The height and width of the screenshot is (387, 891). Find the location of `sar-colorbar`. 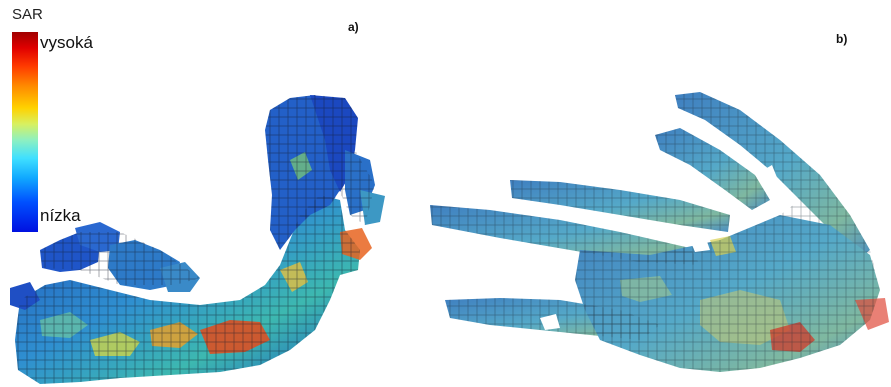

sar-colorbar is located at coordinates (25, 132).